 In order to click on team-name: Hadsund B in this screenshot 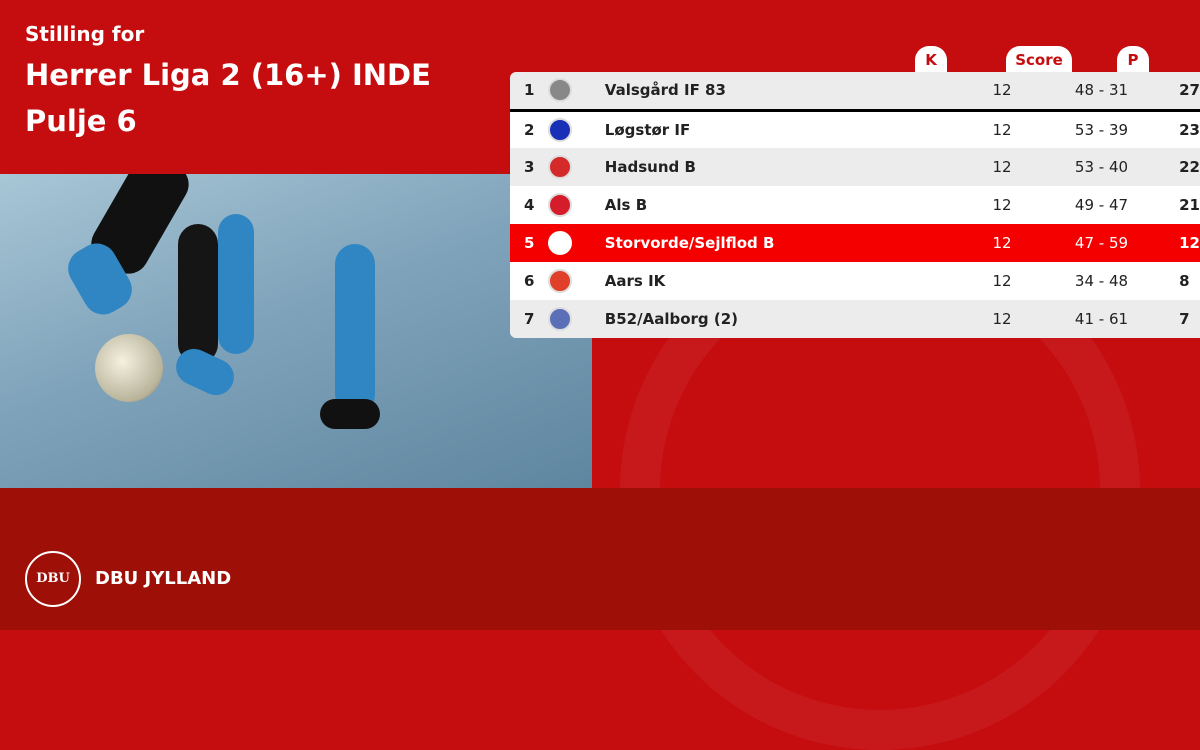, I will do `click(650, 167)`.